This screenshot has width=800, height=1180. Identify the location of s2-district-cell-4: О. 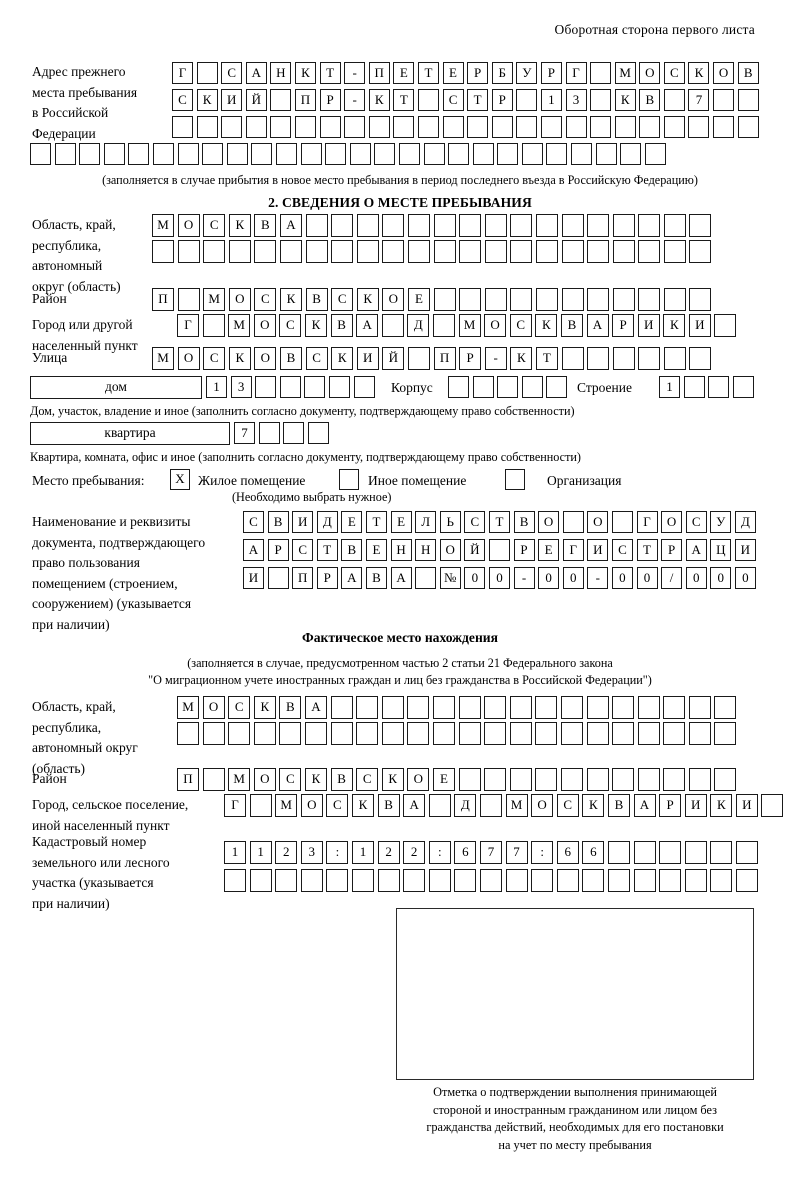
(239, 299).